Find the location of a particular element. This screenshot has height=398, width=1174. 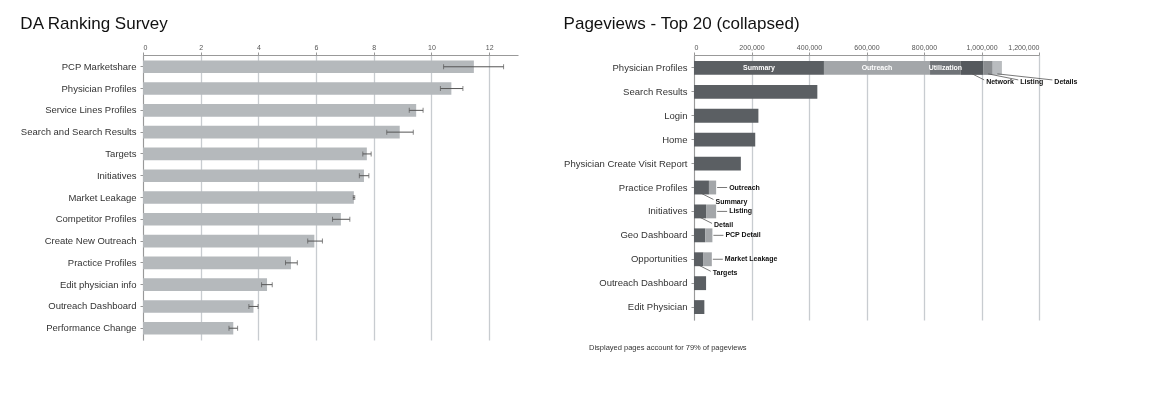

y-tick-label: Targets is located at coordinates (121, 153).